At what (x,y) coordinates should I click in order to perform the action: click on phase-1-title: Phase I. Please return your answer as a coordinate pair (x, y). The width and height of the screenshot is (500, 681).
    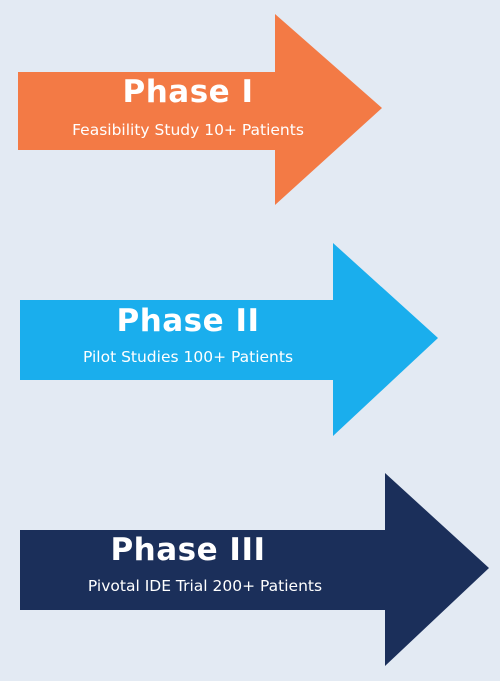
    Looking at the image, I should click on (188, 92).